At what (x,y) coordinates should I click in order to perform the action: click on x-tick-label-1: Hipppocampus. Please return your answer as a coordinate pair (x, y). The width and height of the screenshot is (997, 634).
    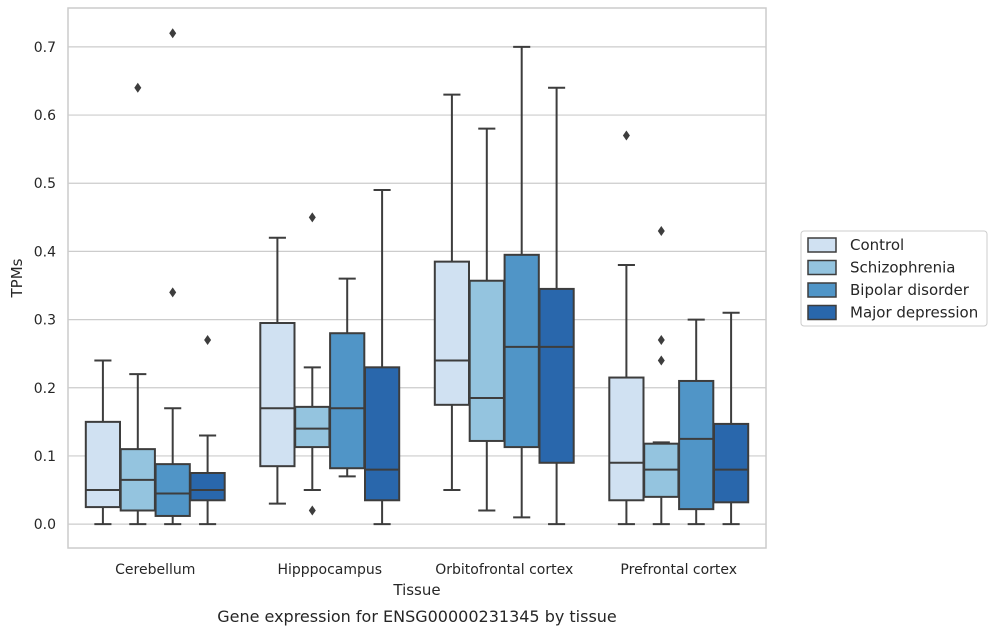
    Looking at the image, I should click on (329, 570).